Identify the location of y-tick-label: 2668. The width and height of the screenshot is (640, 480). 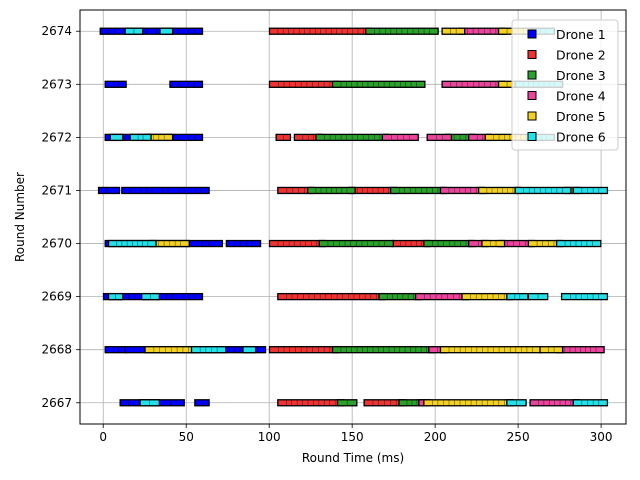
(56, 350).